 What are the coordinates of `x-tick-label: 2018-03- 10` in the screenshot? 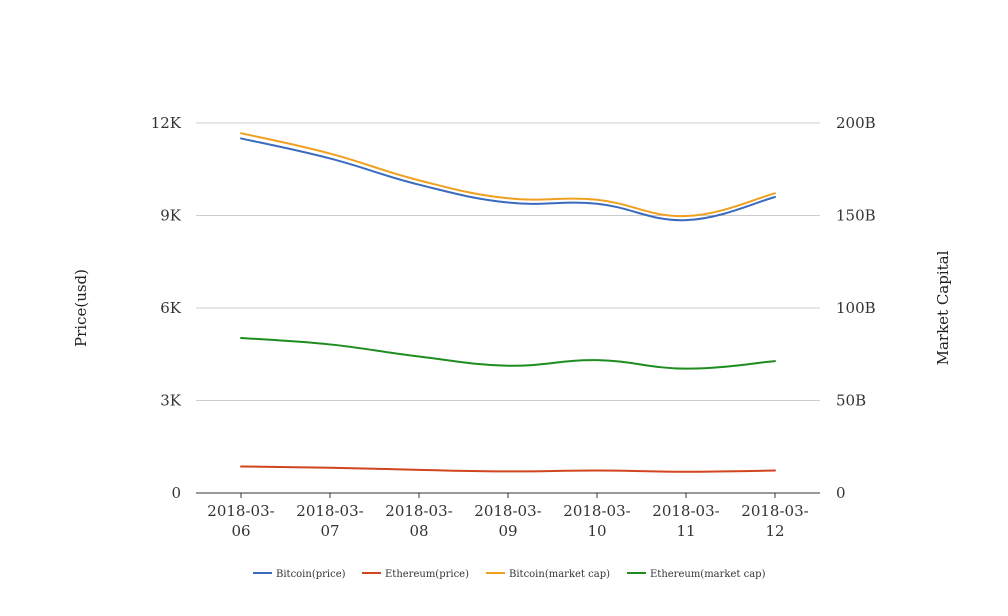 It's located at (596, 521).